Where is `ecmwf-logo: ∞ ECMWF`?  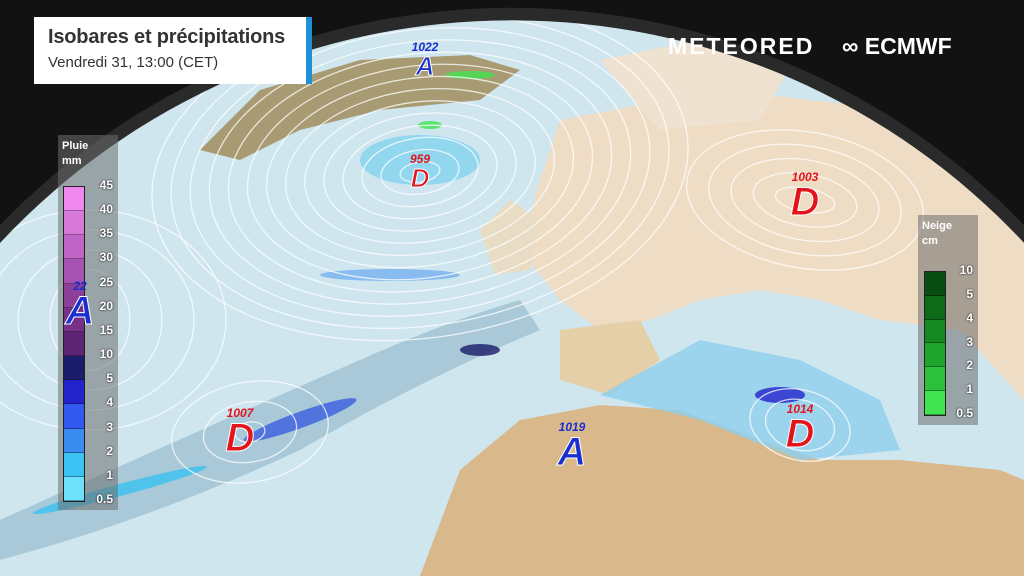 ecmwf-logo: ∞ ECMWF is located at coordinates (897, 46).